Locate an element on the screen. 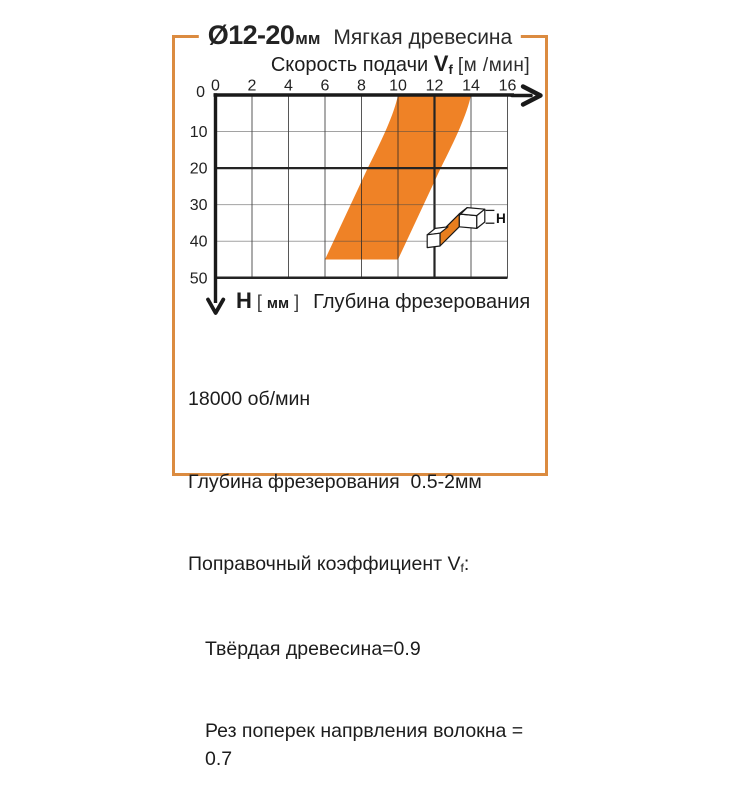  svg-text: 2 is located at coordinates (252, 86).